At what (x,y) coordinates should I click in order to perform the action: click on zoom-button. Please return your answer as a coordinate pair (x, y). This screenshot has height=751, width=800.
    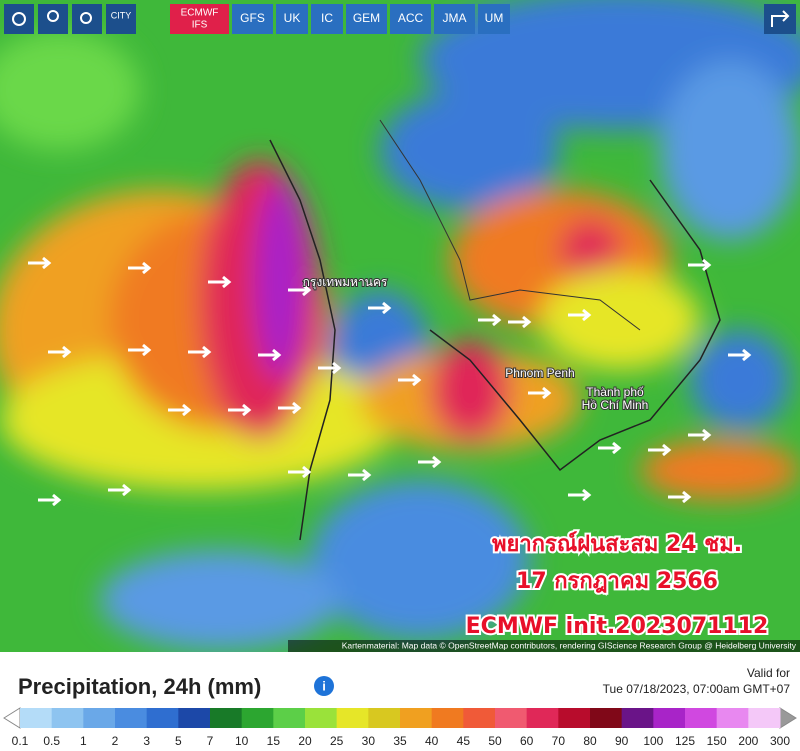
    Looking at the image, I should click on (87, 19).